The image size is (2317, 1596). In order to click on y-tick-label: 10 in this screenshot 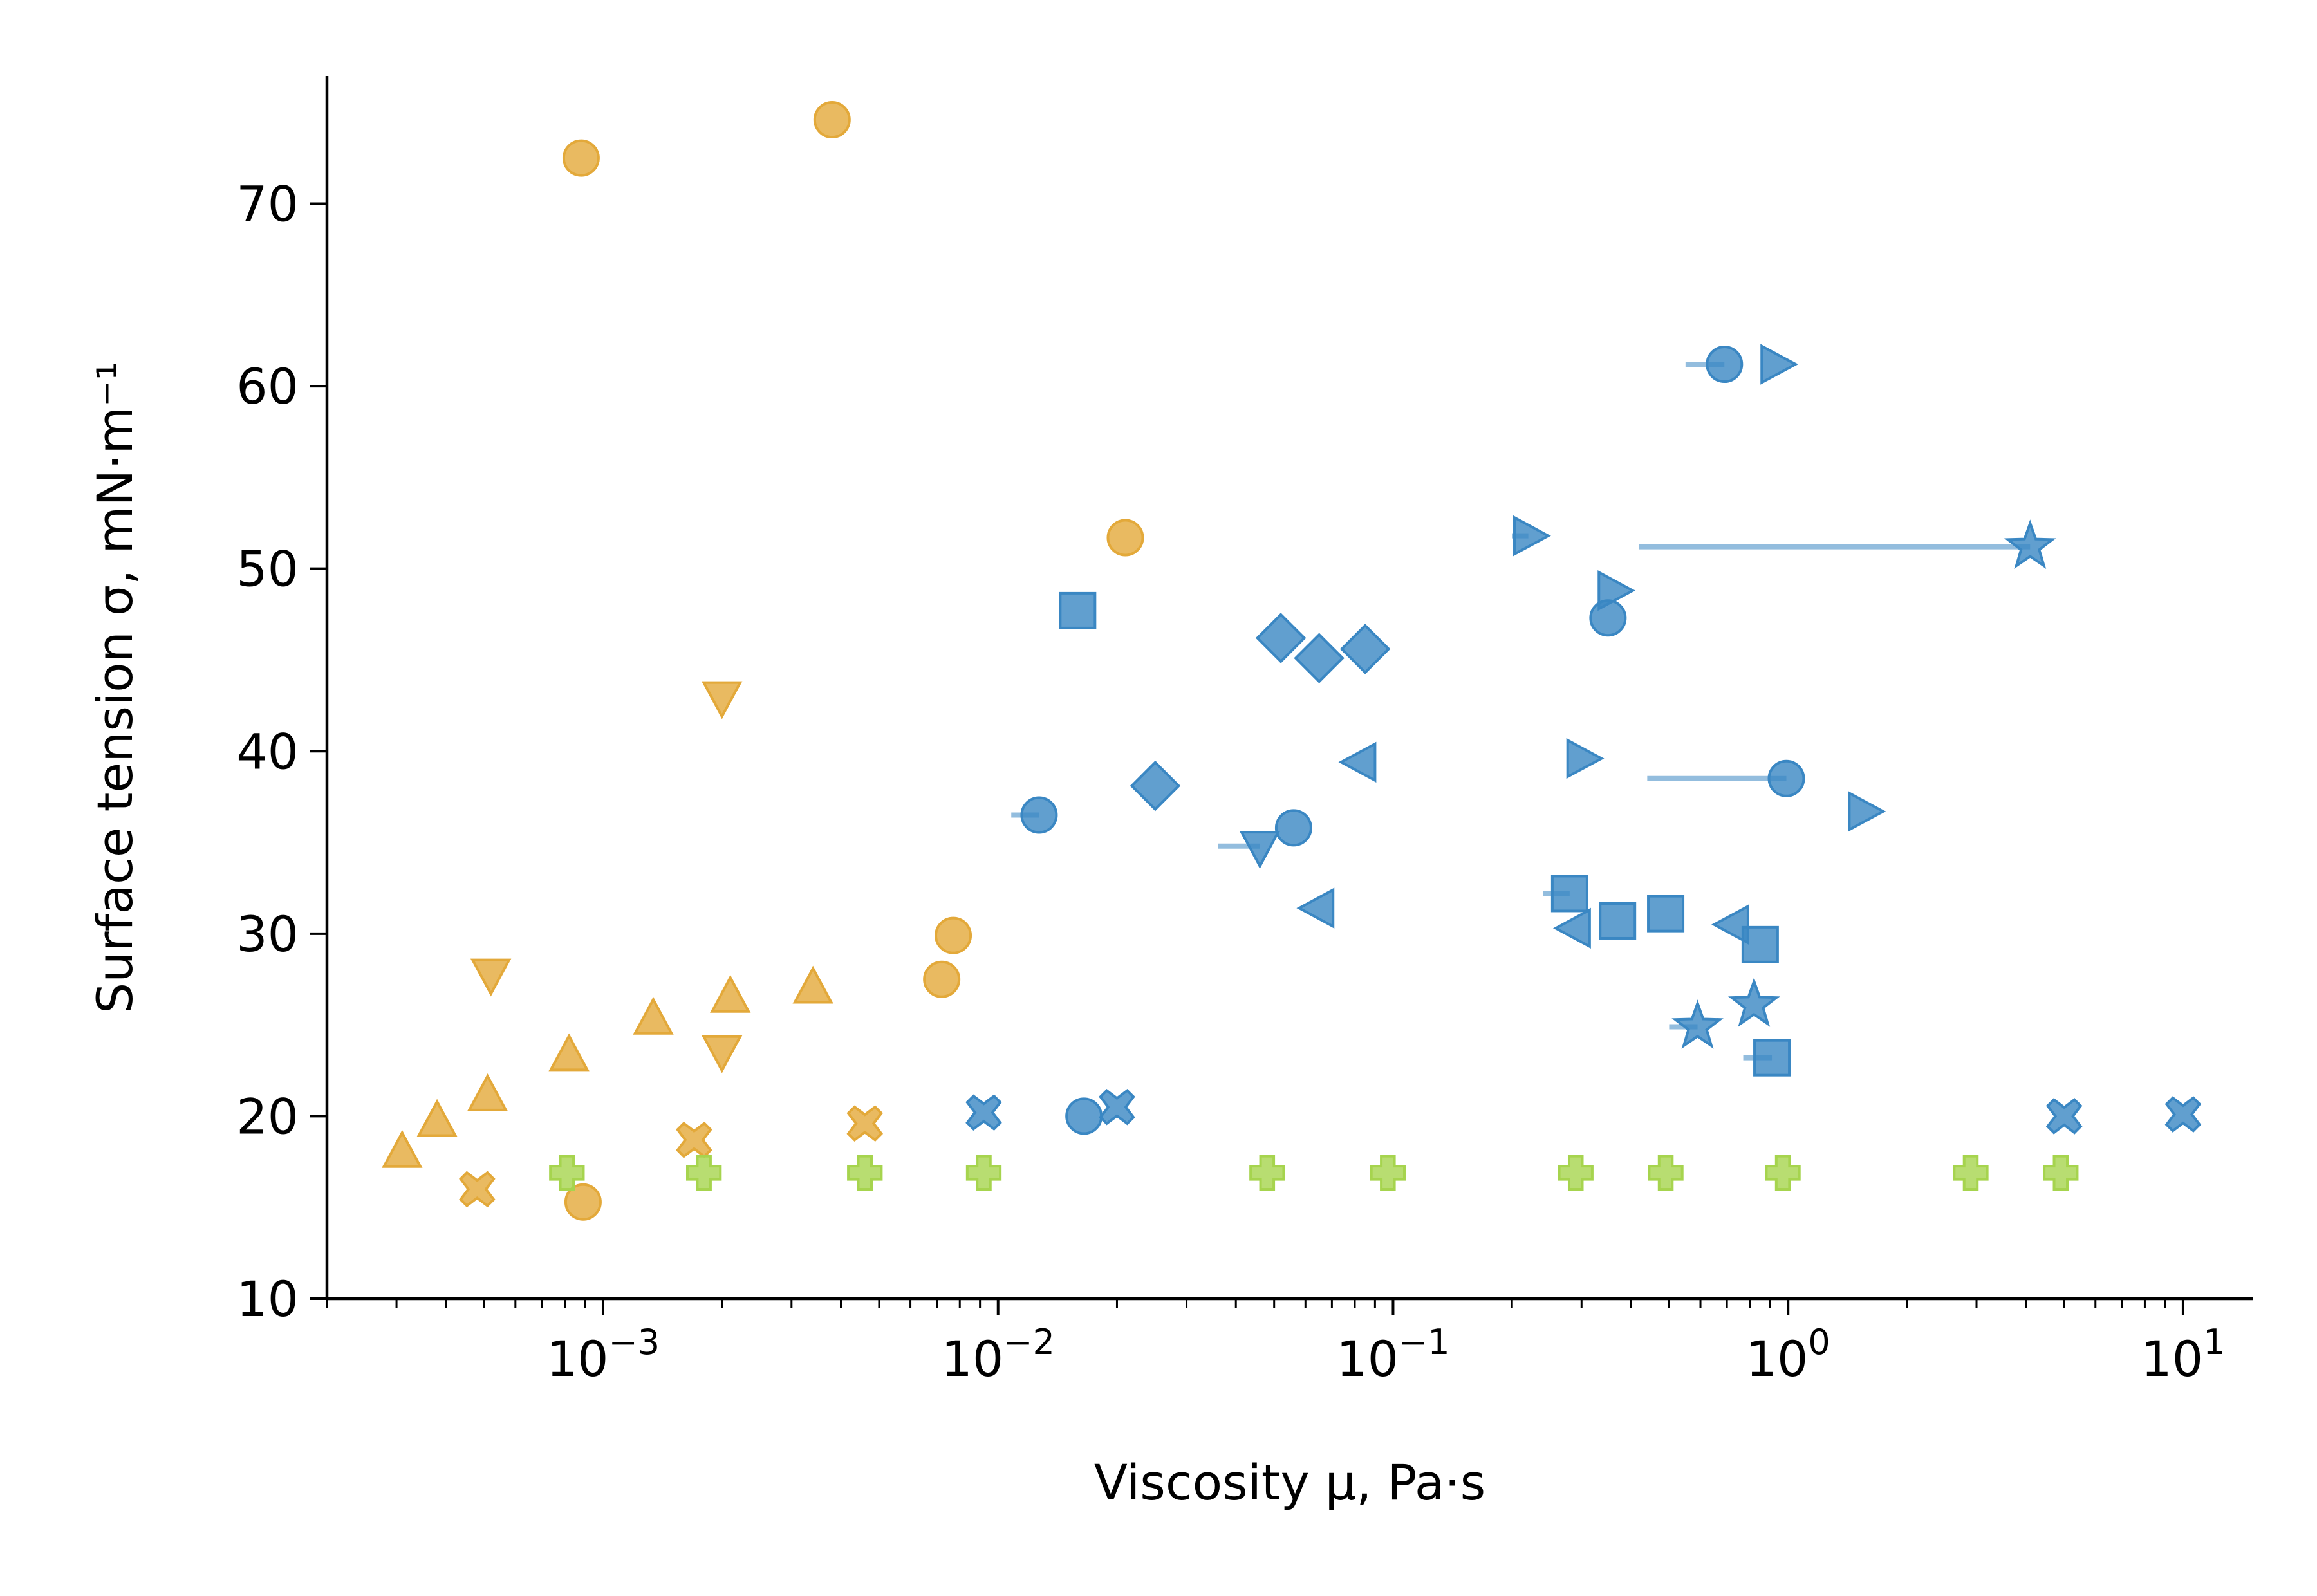, I will do `click(267, 1299)`.